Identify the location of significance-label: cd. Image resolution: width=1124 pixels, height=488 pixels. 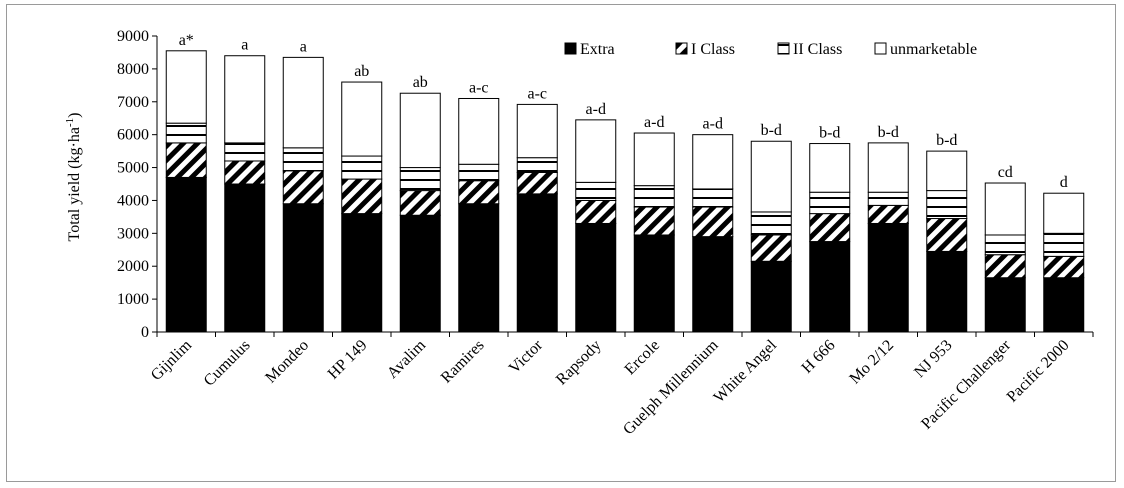
(1005, 172).